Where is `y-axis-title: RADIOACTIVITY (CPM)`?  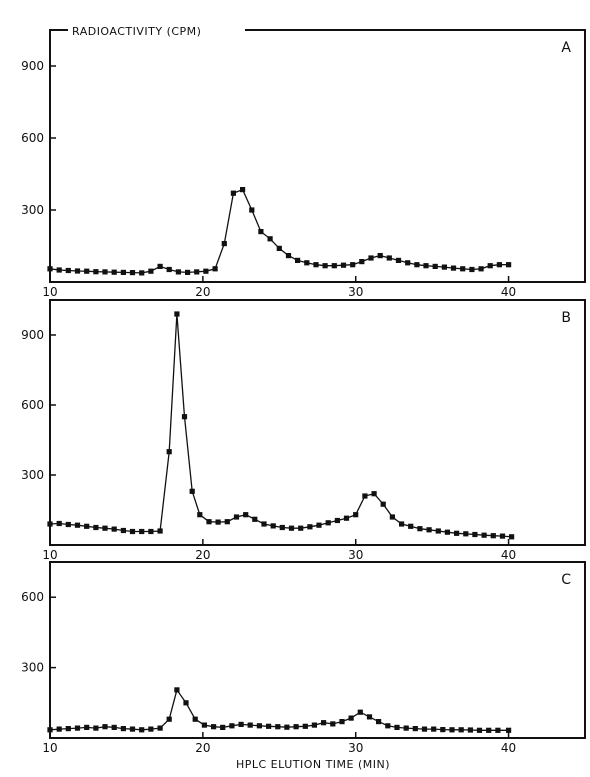
y-axis-title: RADIOACTIVITY (CPM) is located at coordinates (136, 31).